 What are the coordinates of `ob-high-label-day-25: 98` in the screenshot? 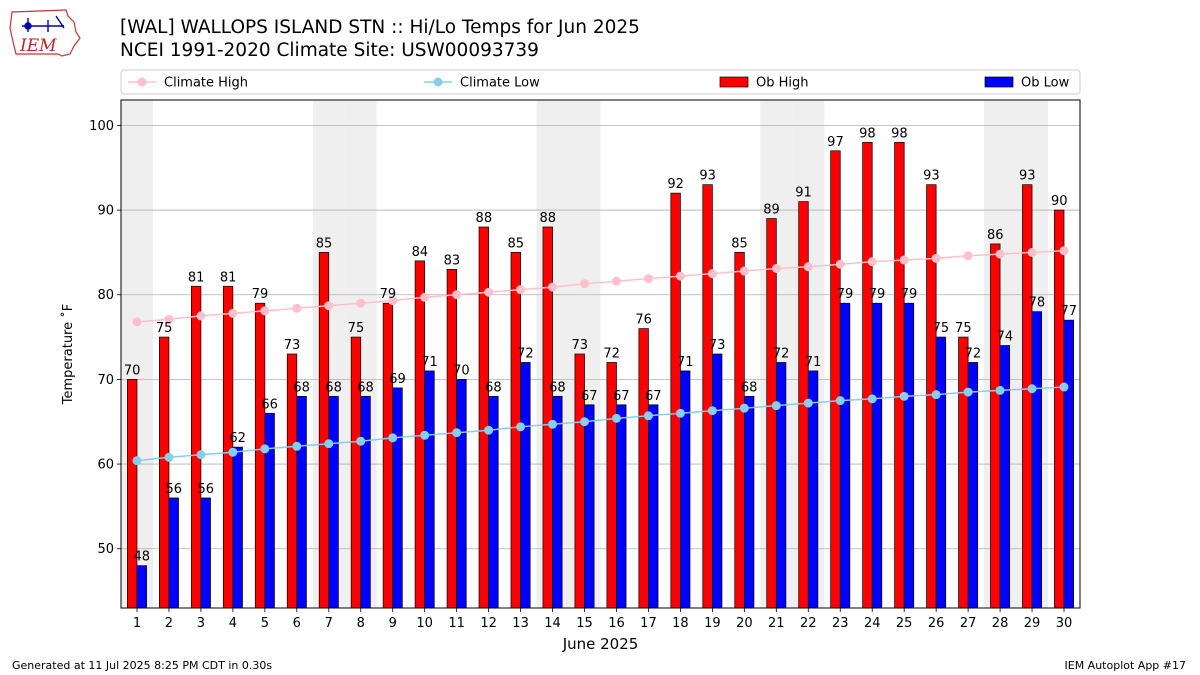 It's located at (899, 133).